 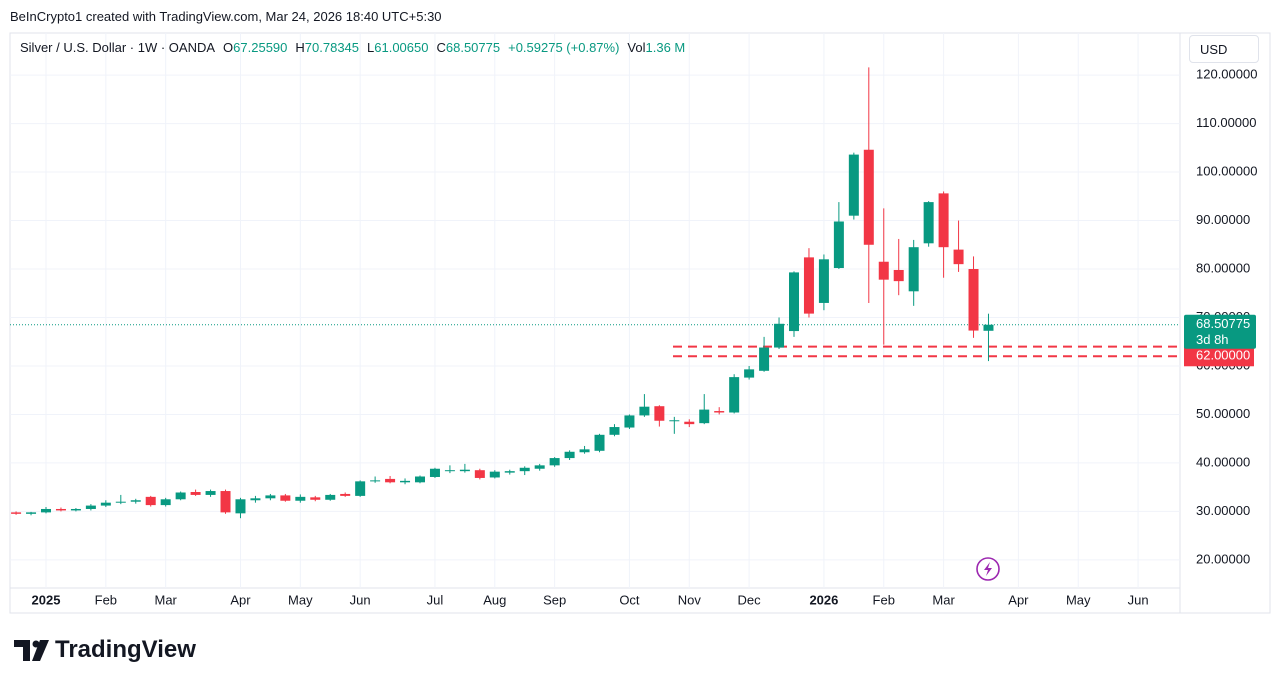 What do you see at coordinates (401, 47) in the screenshot?
I see `legend-value: 61.00650` at bounding box center [401, 47].